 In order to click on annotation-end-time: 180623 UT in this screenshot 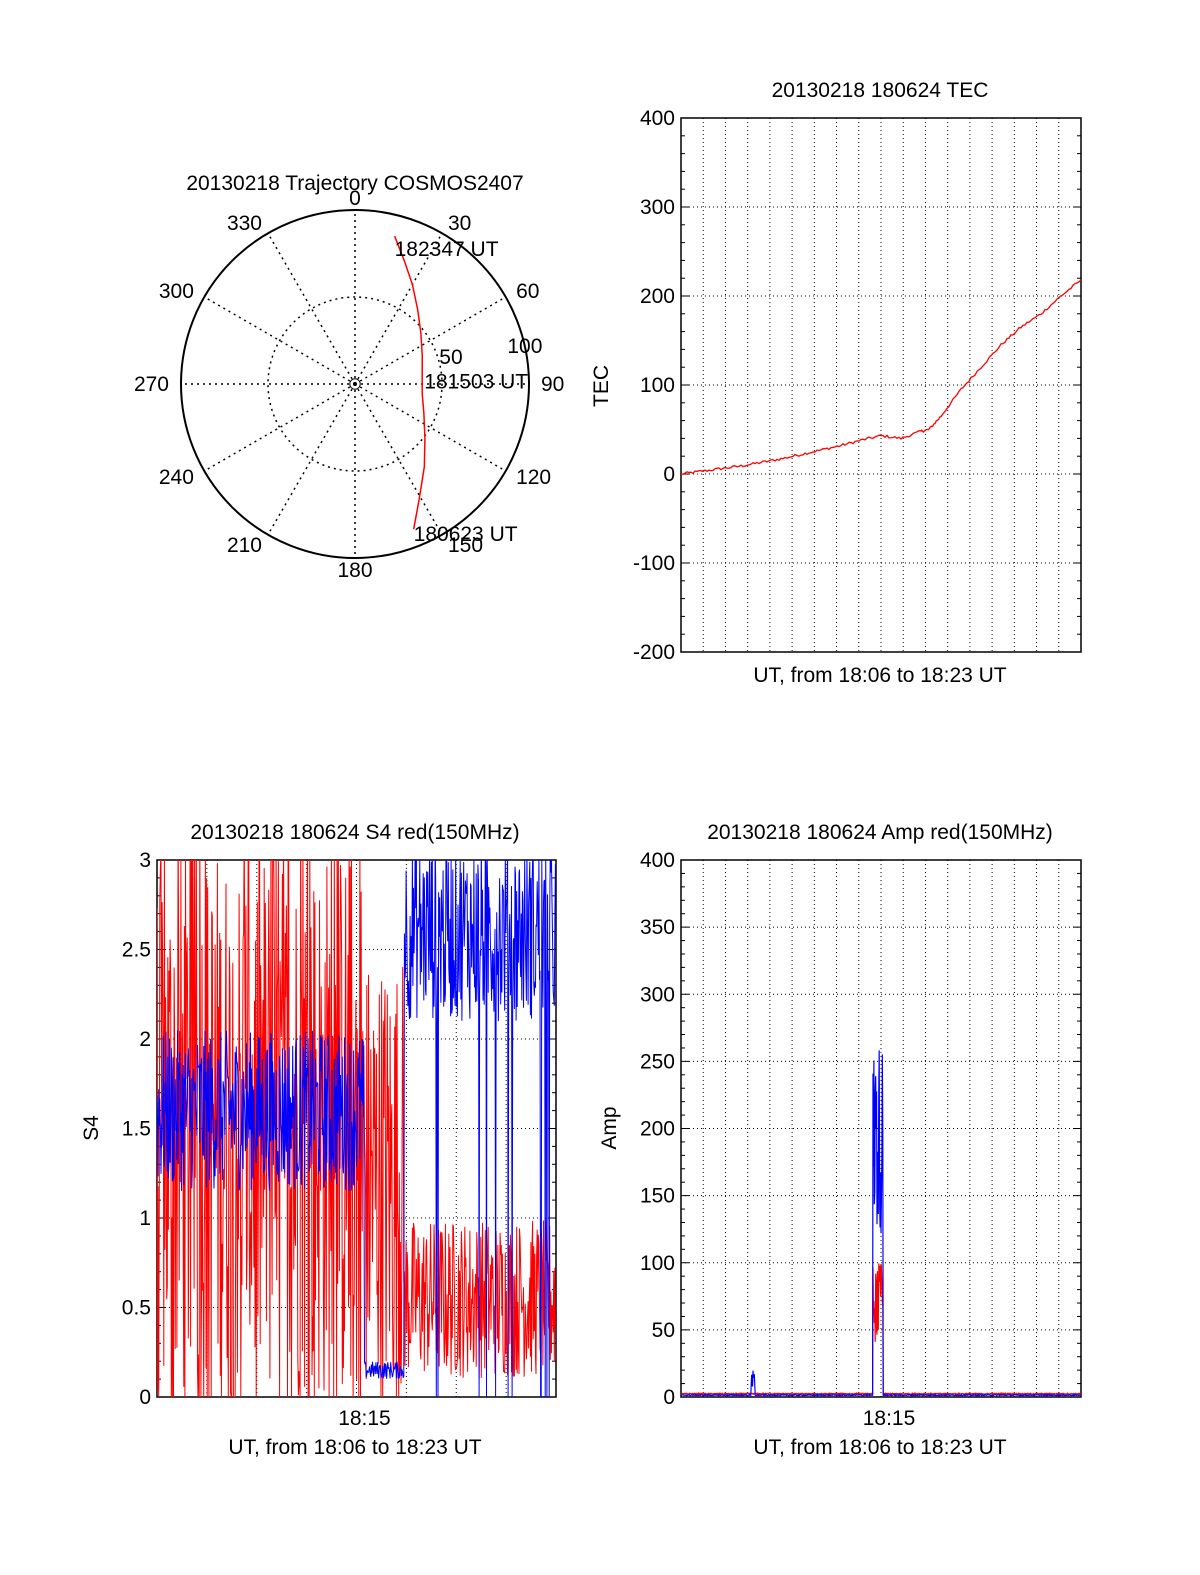, I will do `click(466, 534)`.